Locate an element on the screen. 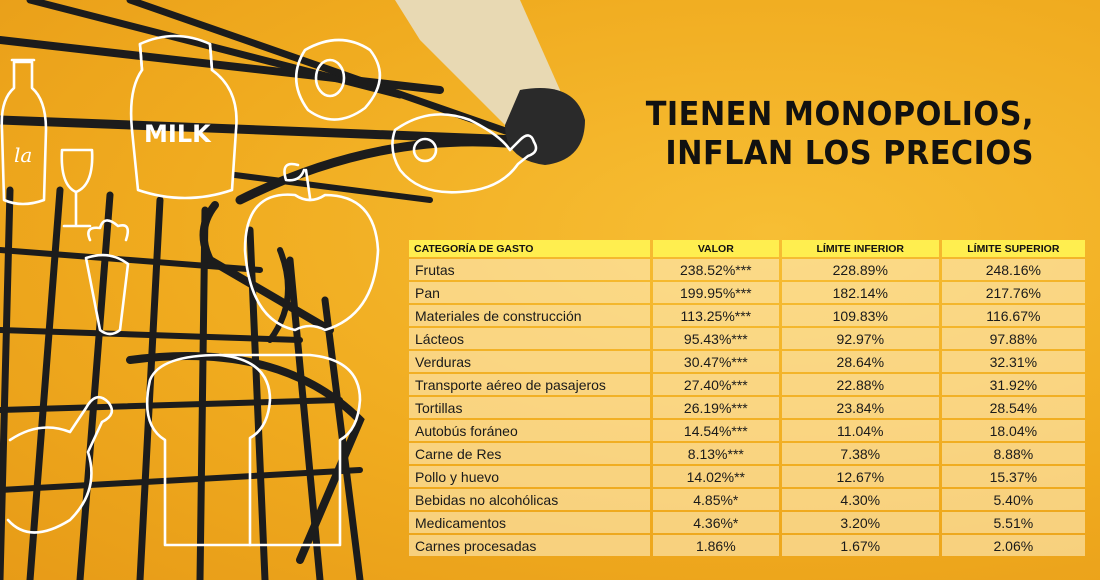 The width and height of the screenshot is (1100, 580). header-lower-limit: LÍMITE INFERIOR is located at coordinates (860, 248).